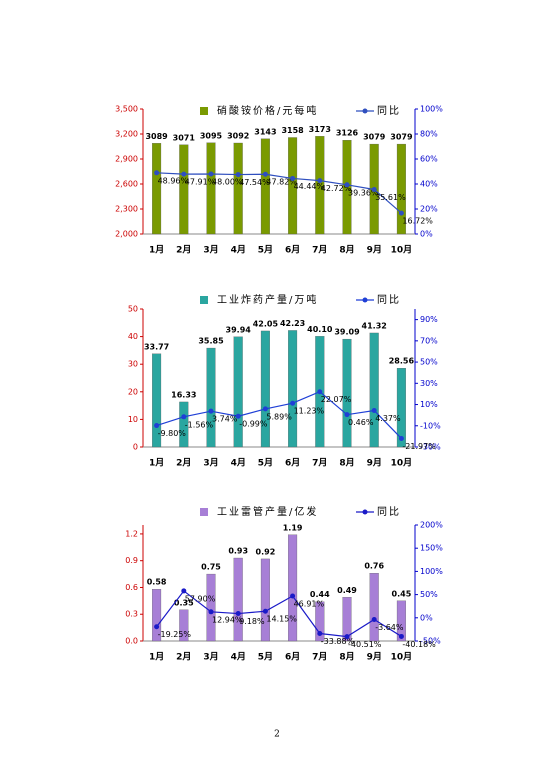 The width and height of the screenshot is (554, 783). Describe the element at coordinates (338, 641) in the screenshot. I see `line-label: -33.88%` at that location.